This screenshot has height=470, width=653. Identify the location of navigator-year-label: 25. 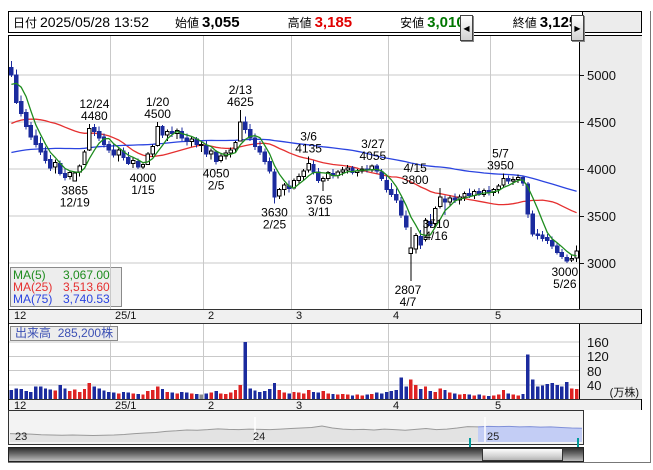
(493, 437).